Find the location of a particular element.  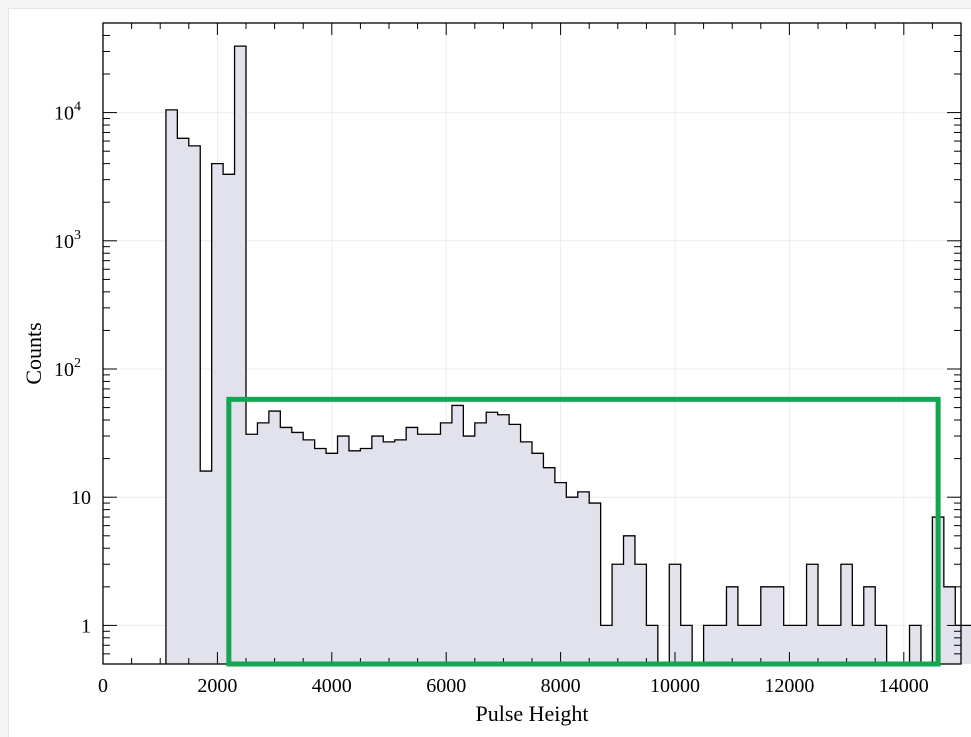

x-tick-label: 14000 is located at coordinates (904, 686).